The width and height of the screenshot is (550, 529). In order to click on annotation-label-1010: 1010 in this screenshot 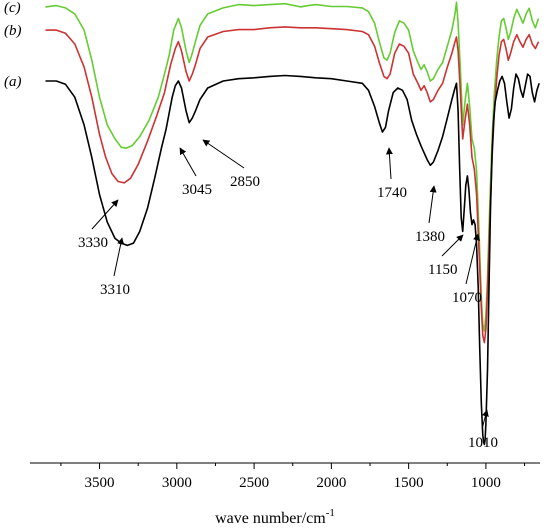, I will do `click(483, 443)`.